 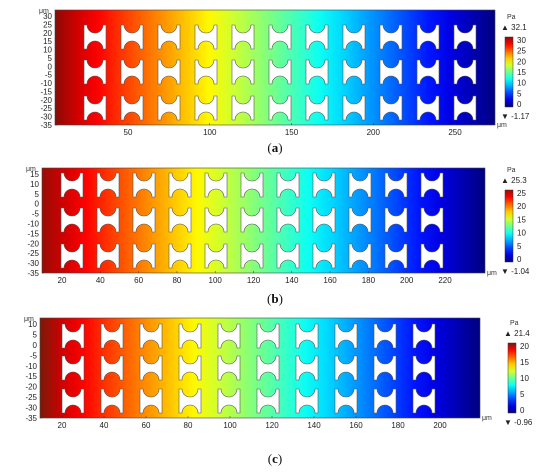 What do you see at coordinates (356, 425) in the screenshot?
I see `x-tick-label: 160` at bounding box center [356, 425].